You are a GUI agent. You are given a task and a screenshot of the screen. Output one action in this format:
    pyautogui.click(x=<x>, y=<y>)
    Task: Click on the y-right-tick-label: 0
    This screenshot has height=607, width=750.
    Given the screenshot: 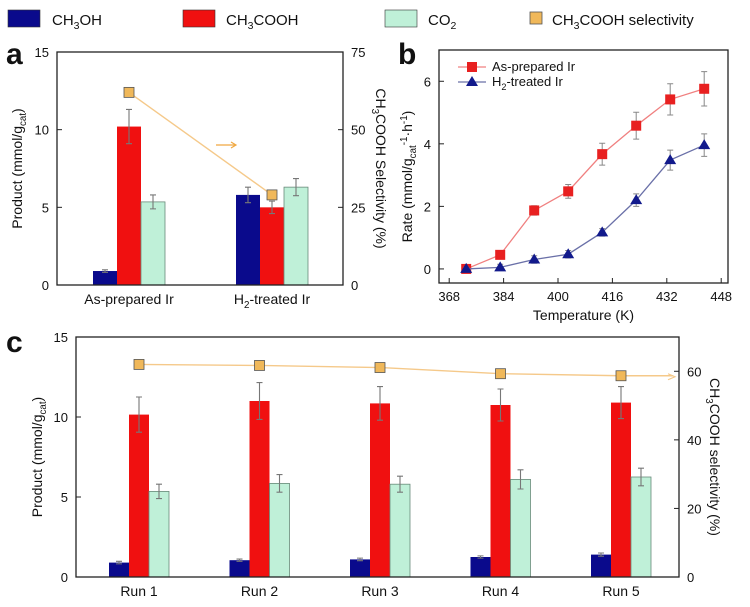 What is the action you would take?
    pyautogui.click(x=690, y=577)
    